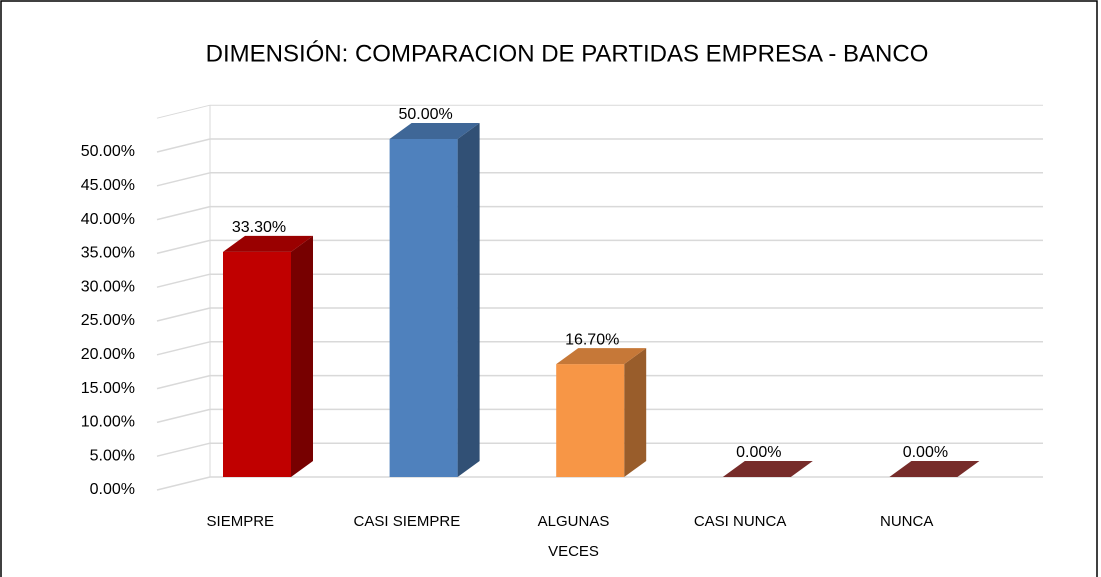  I want to click on y-tick-label: 30.00%, so click(108, 286).